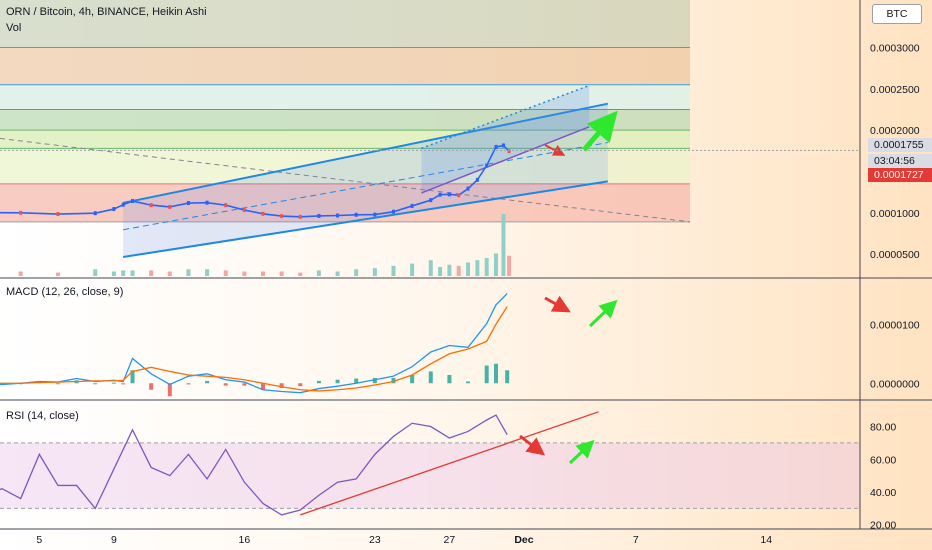  What do you see at coordinates (254, 343) in the screenshot?
I see `macd-line` at bounding box center [254, 343].